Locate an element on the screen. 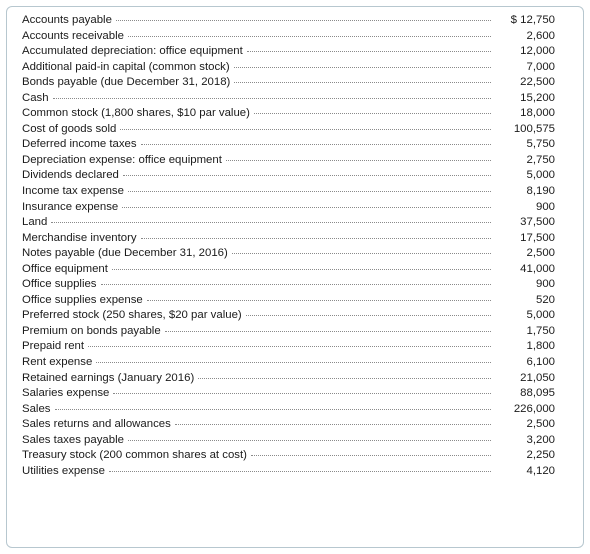  account-amount: 100,575 is located at coordinates (534, 128).